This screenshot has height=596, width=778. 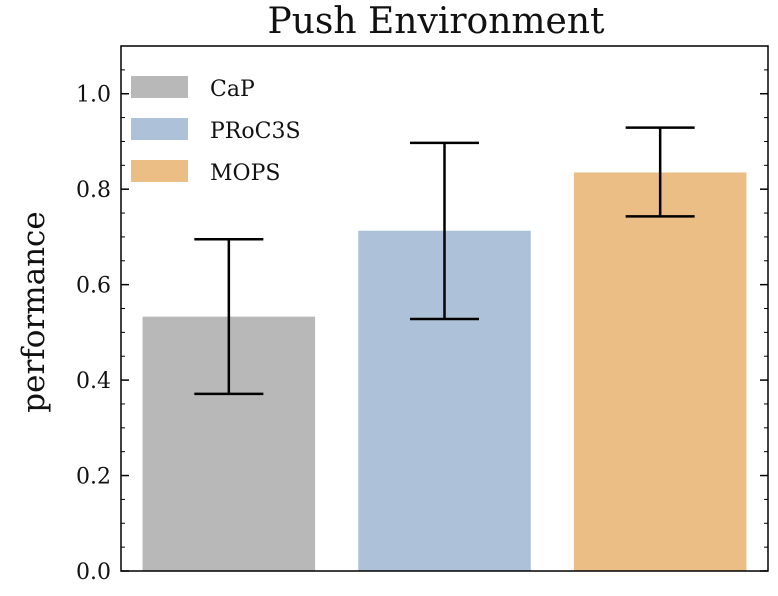 What do you see at coordinates (205, 173) in the screenshot?
I see `legend-item-mops: MOPS` at bounding box center [205, 173].